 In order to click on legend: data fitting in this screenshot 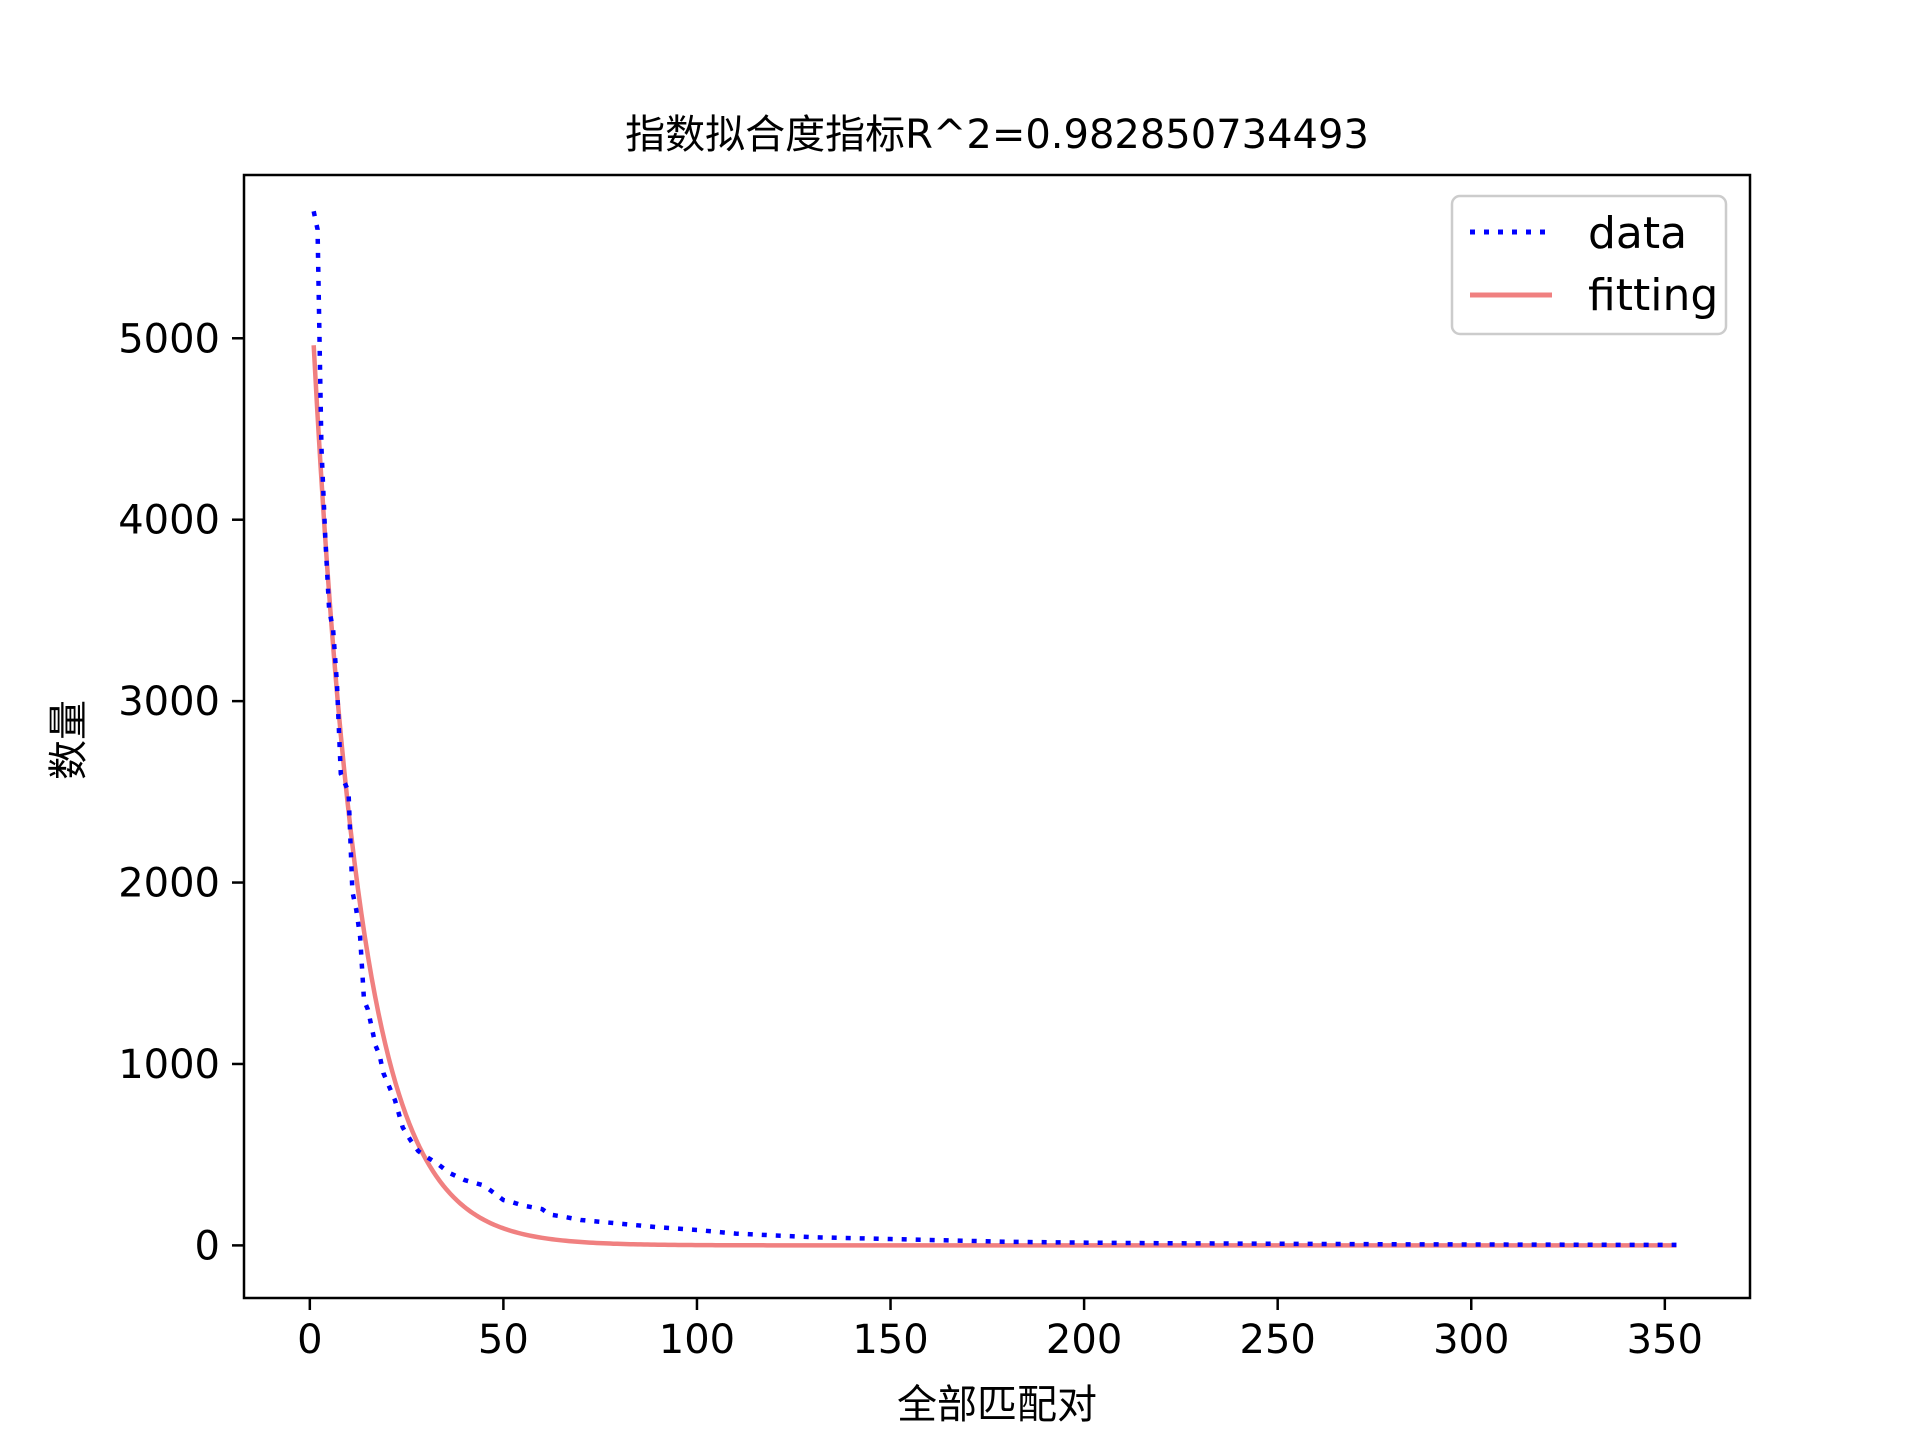, I will do `click(1589, 265)`.